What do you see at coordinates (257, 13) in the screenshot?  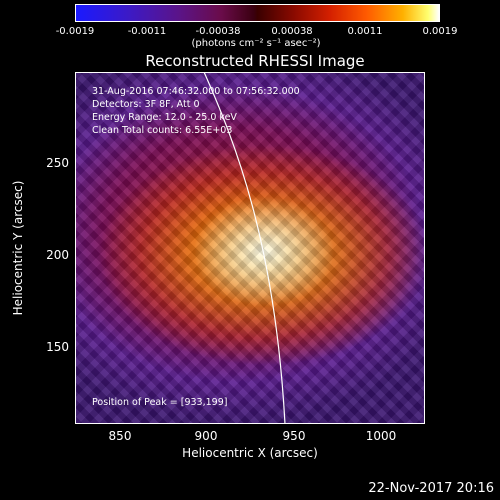 I see `colorbar` at bounding box center [257, 13].